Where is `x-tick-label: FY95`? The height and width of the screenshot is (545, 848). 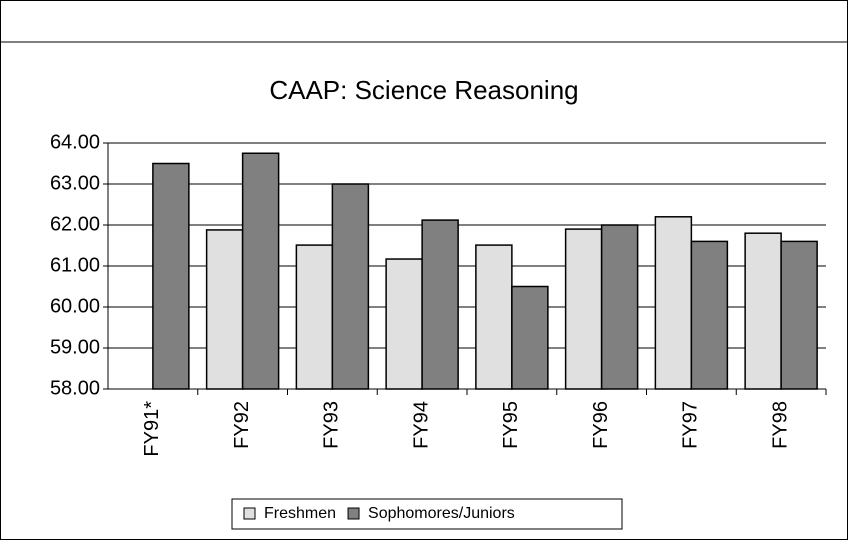
x-tick-label: FY95 is located at coordinates (511, 425).